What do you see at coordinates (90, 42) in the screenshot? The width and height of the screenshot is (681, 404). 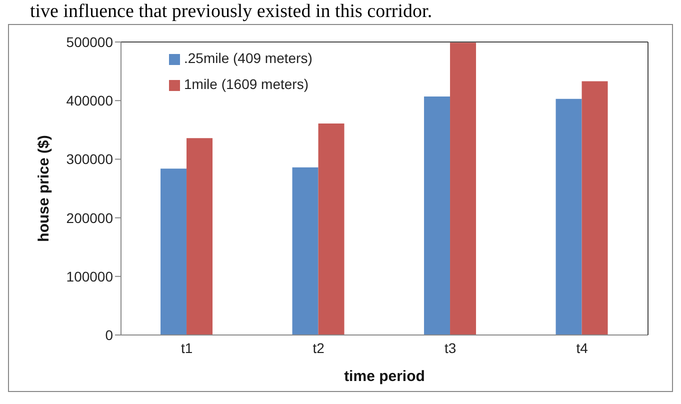 I see `y-tick-label: 500000` at bounding box center [90, 42].